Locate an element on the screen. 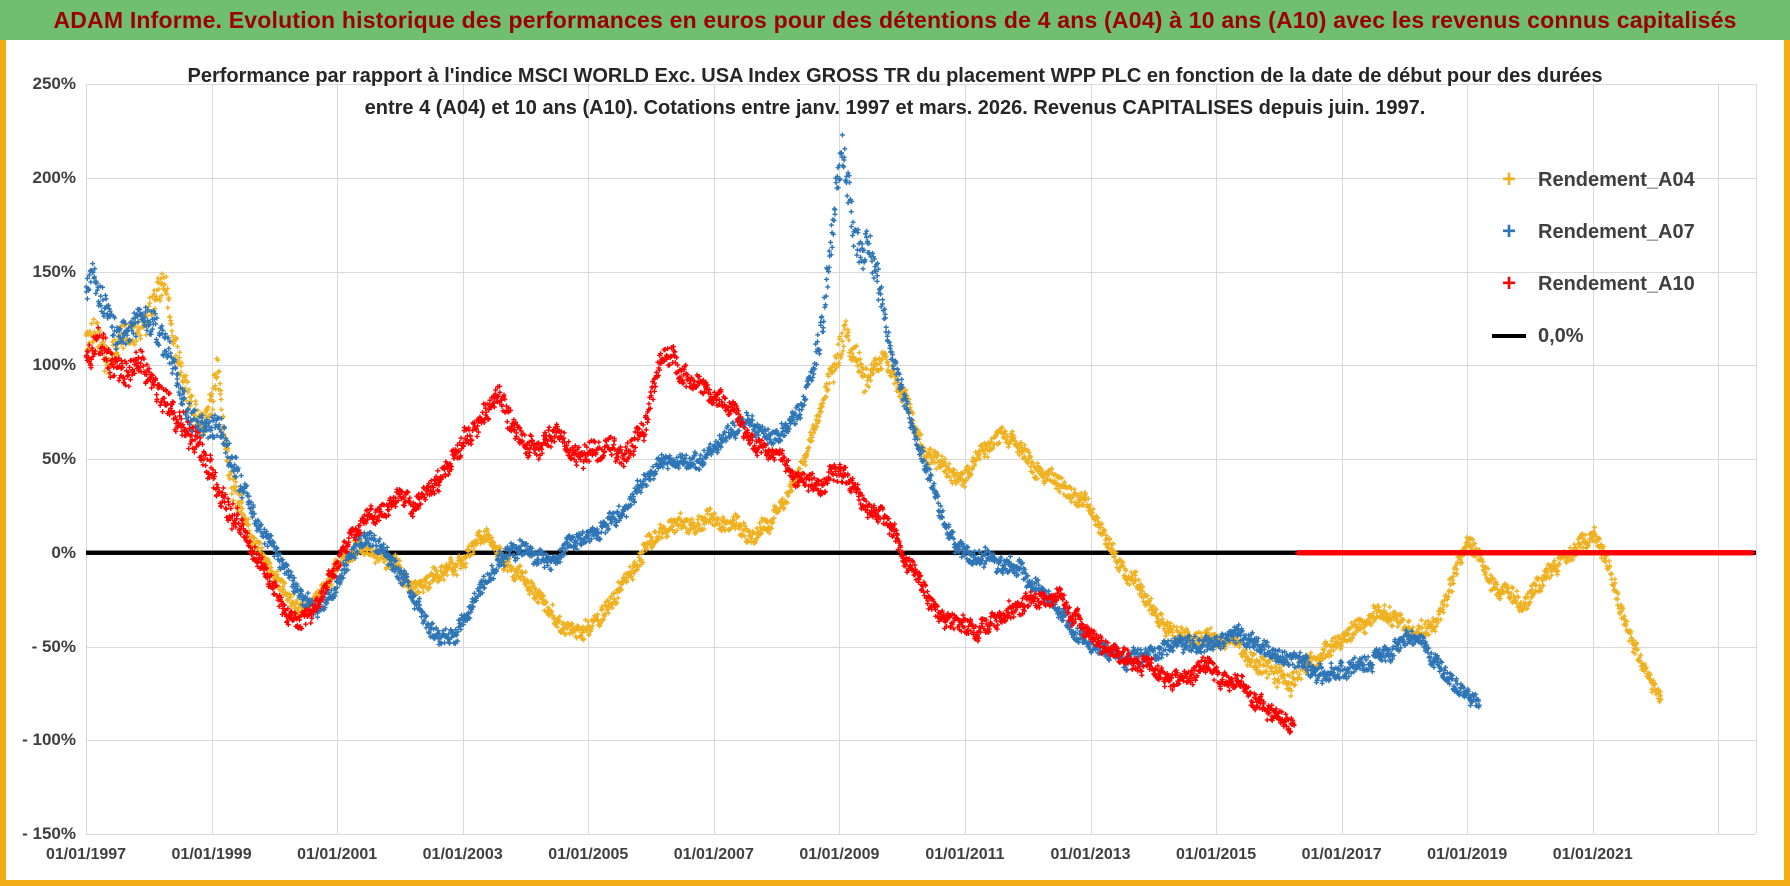 Image resolution: width=1790 pixels, height=886 pixels. x-tick-label: 01/01/2017 is located at coordinates (1341, 854).